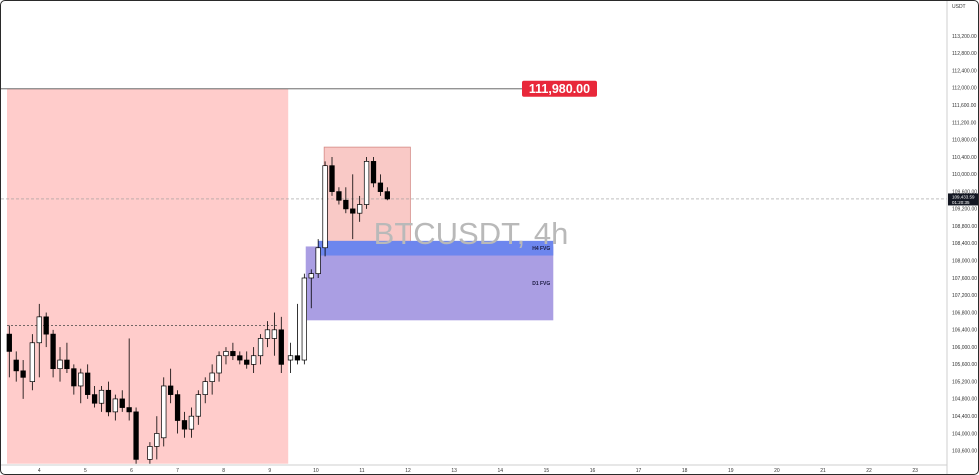 The image size is (979, 475). I want to click on y-tick-label: 104,400.00, so click(964, 417).